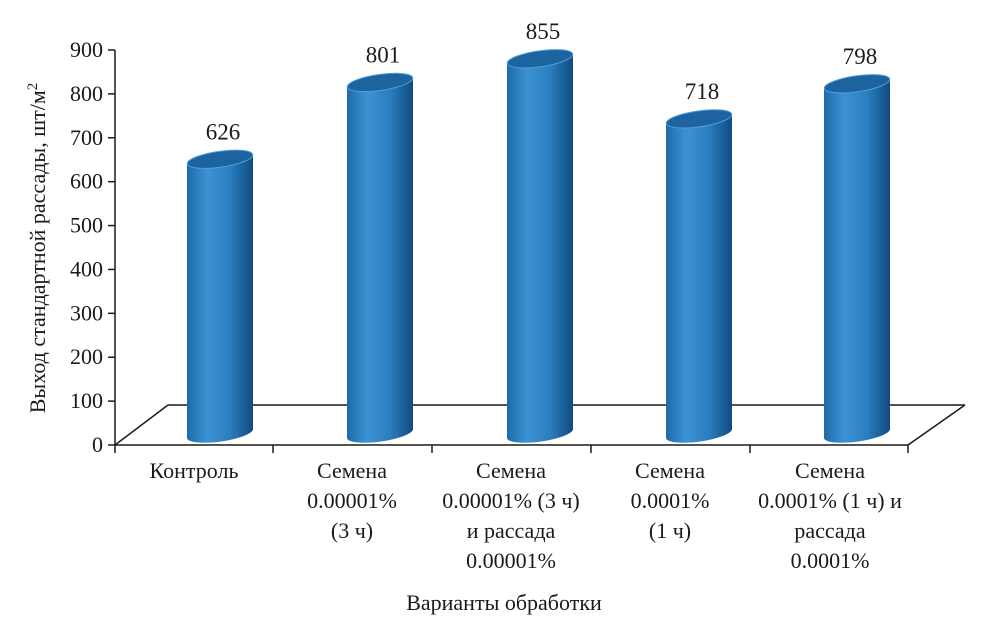 The height and width of the screenshot is (634, 1008). I want to click on bar-value-label: 626, so click(223, 131).